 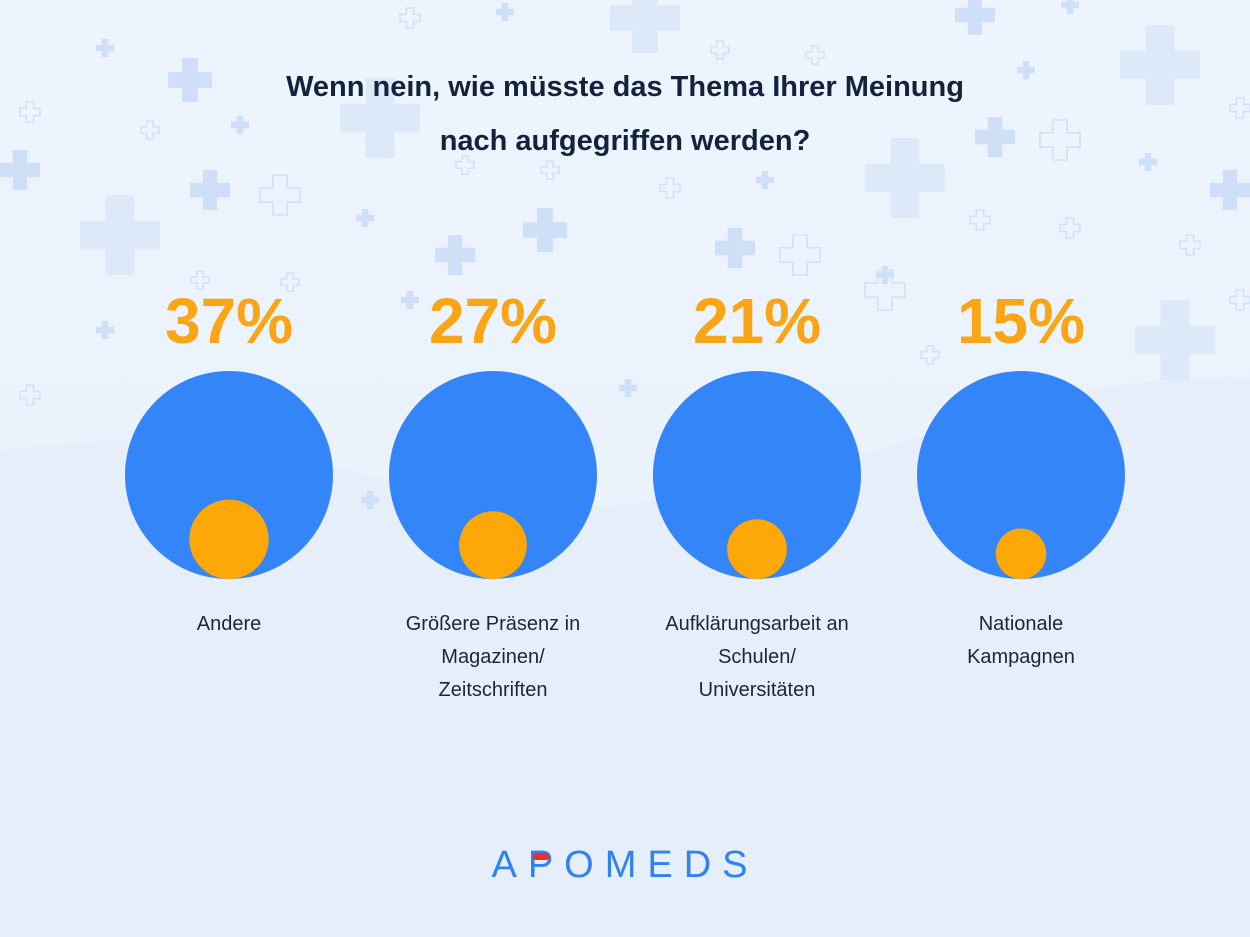 I want to click on category-label: Größere Präsenz in, so click(x=493, y=624).